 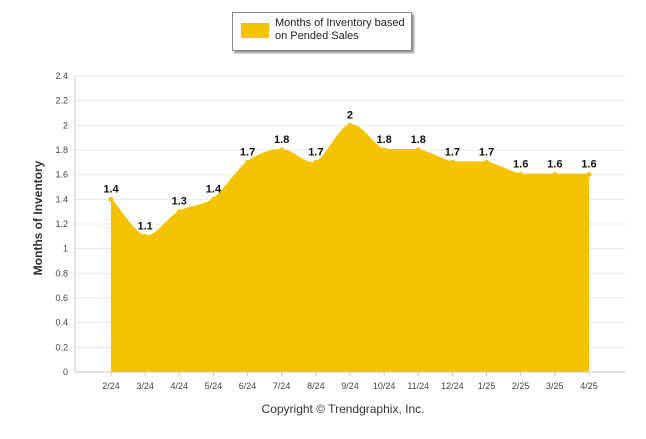 I want to click on x-tick-label: 7/24, so click(x=282, y=386).